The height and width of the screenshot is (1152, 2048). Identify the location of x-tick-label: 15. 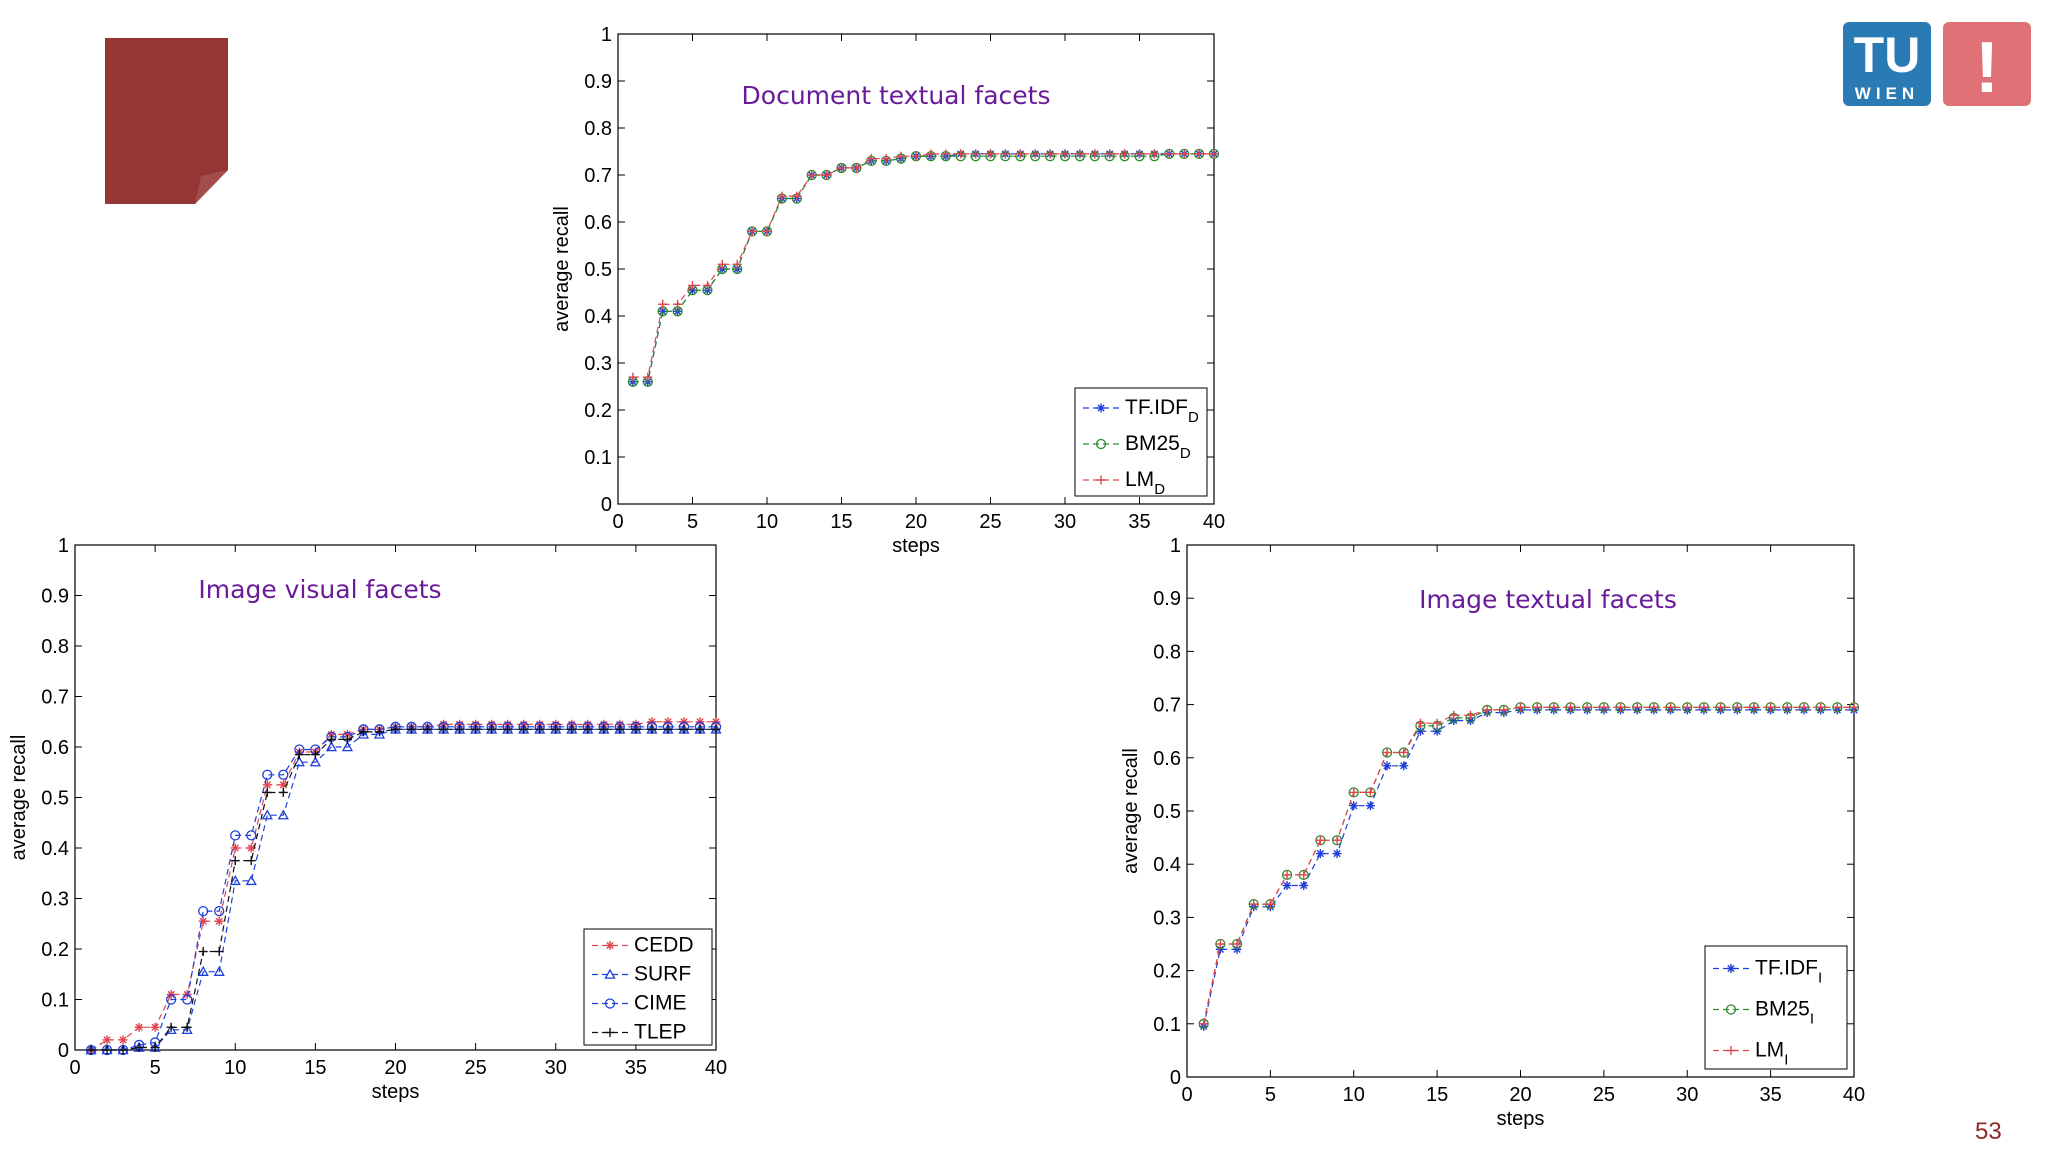
(1437, 1095).